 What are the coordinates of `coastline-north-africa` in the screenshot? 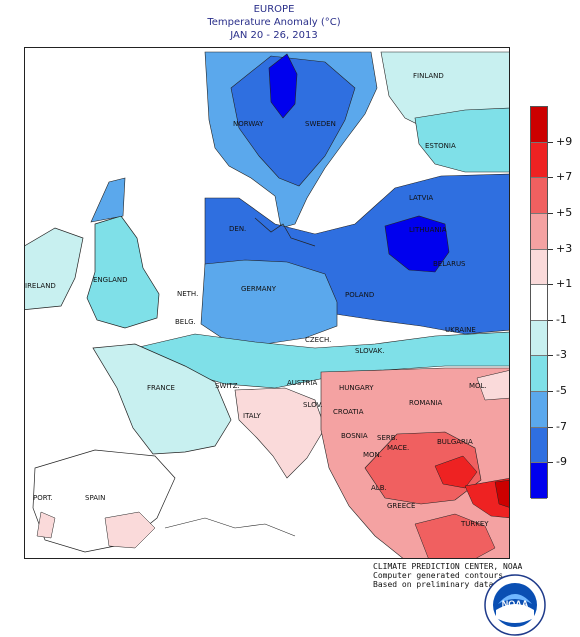 It's located at (230, 527).